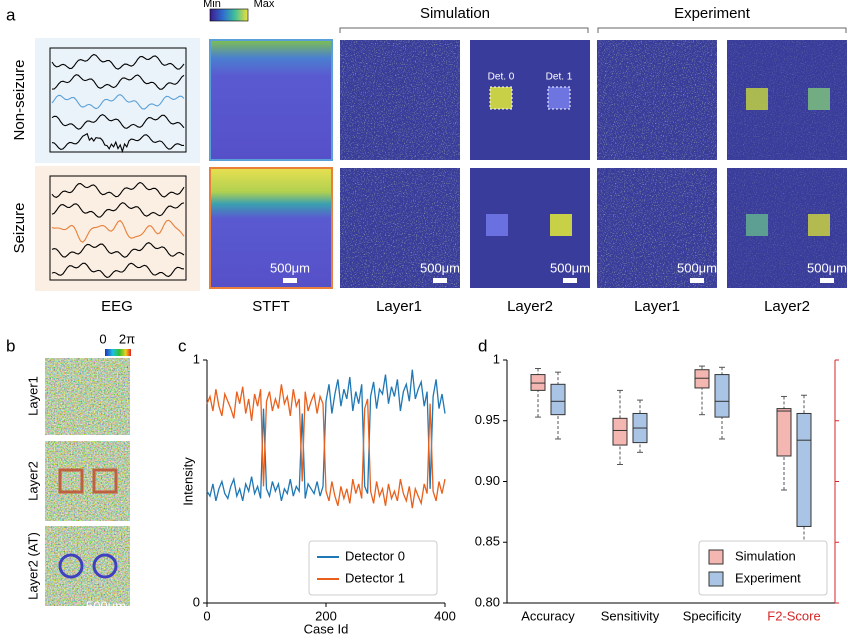 This screenshot has width=848, height=641. What do you see at coordinates (559, 77) in the screenshot?
I see `detector-label: Det. 1` at bounding box center [559, 77].